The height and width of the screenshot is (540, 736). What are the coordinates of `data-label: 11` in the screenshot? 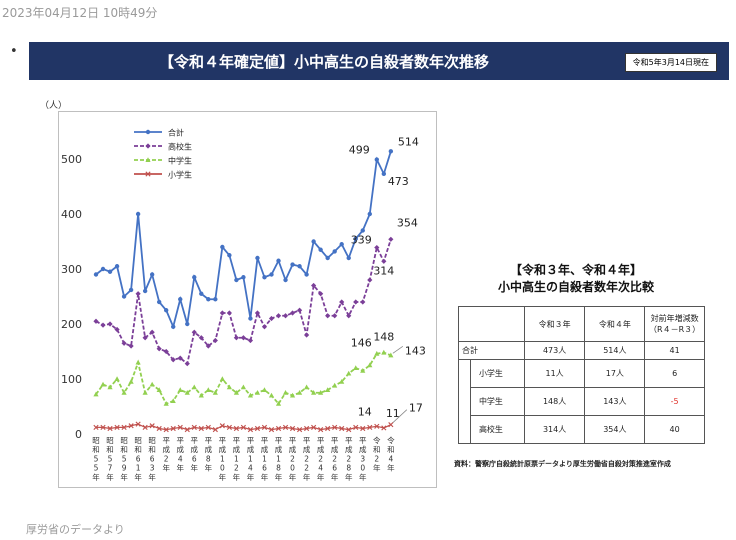 It's located at (393, 413).